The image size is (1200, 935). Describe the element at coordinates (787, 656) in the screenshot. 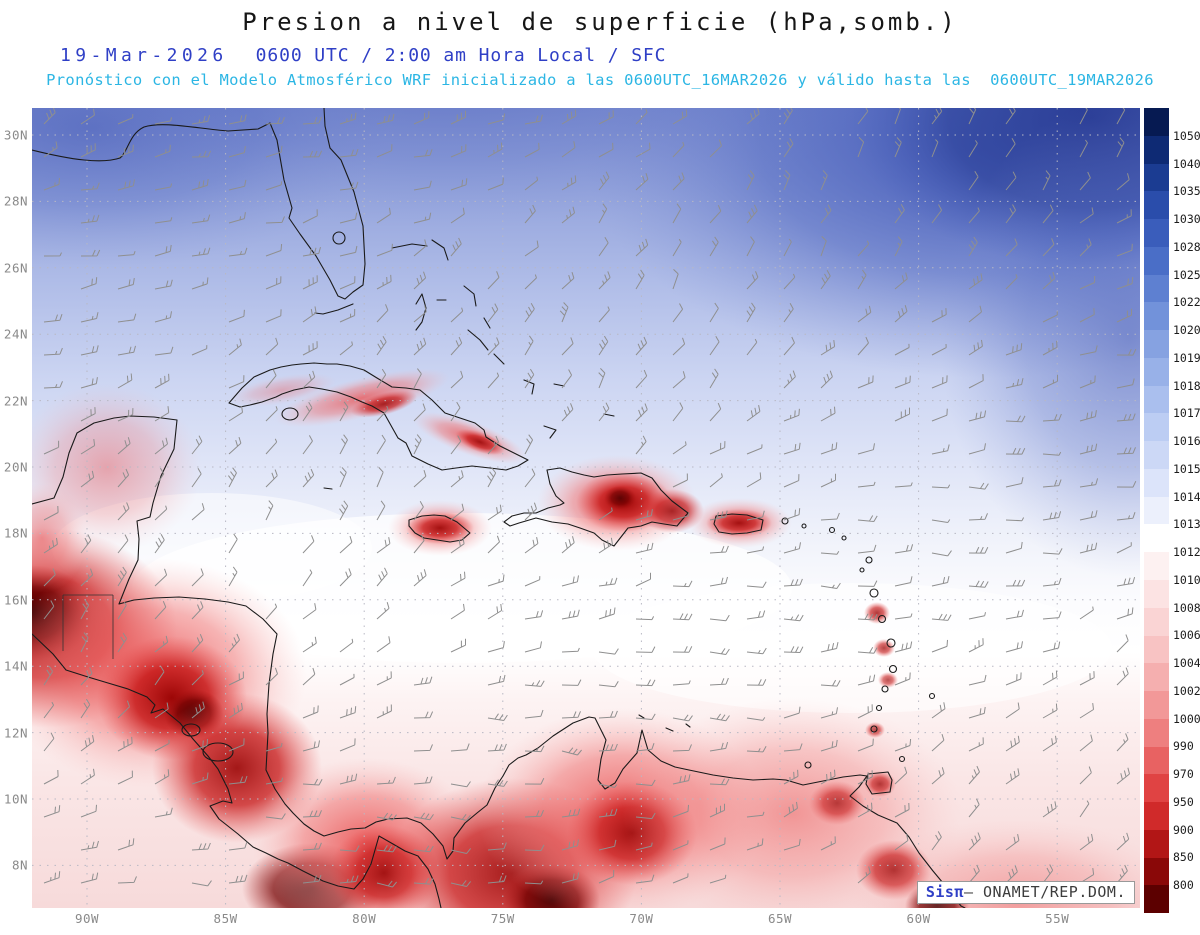

I see `lesser-antilles-islands` at that location.